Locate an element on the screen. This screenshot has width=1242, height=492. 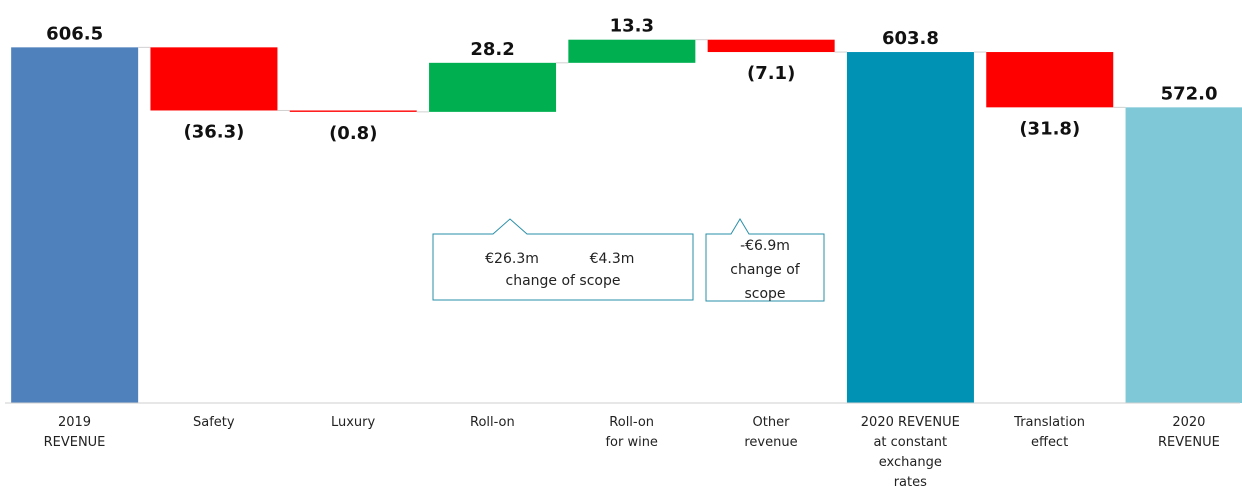
value-label: 572.0 is located at coordinates (1189, 93).